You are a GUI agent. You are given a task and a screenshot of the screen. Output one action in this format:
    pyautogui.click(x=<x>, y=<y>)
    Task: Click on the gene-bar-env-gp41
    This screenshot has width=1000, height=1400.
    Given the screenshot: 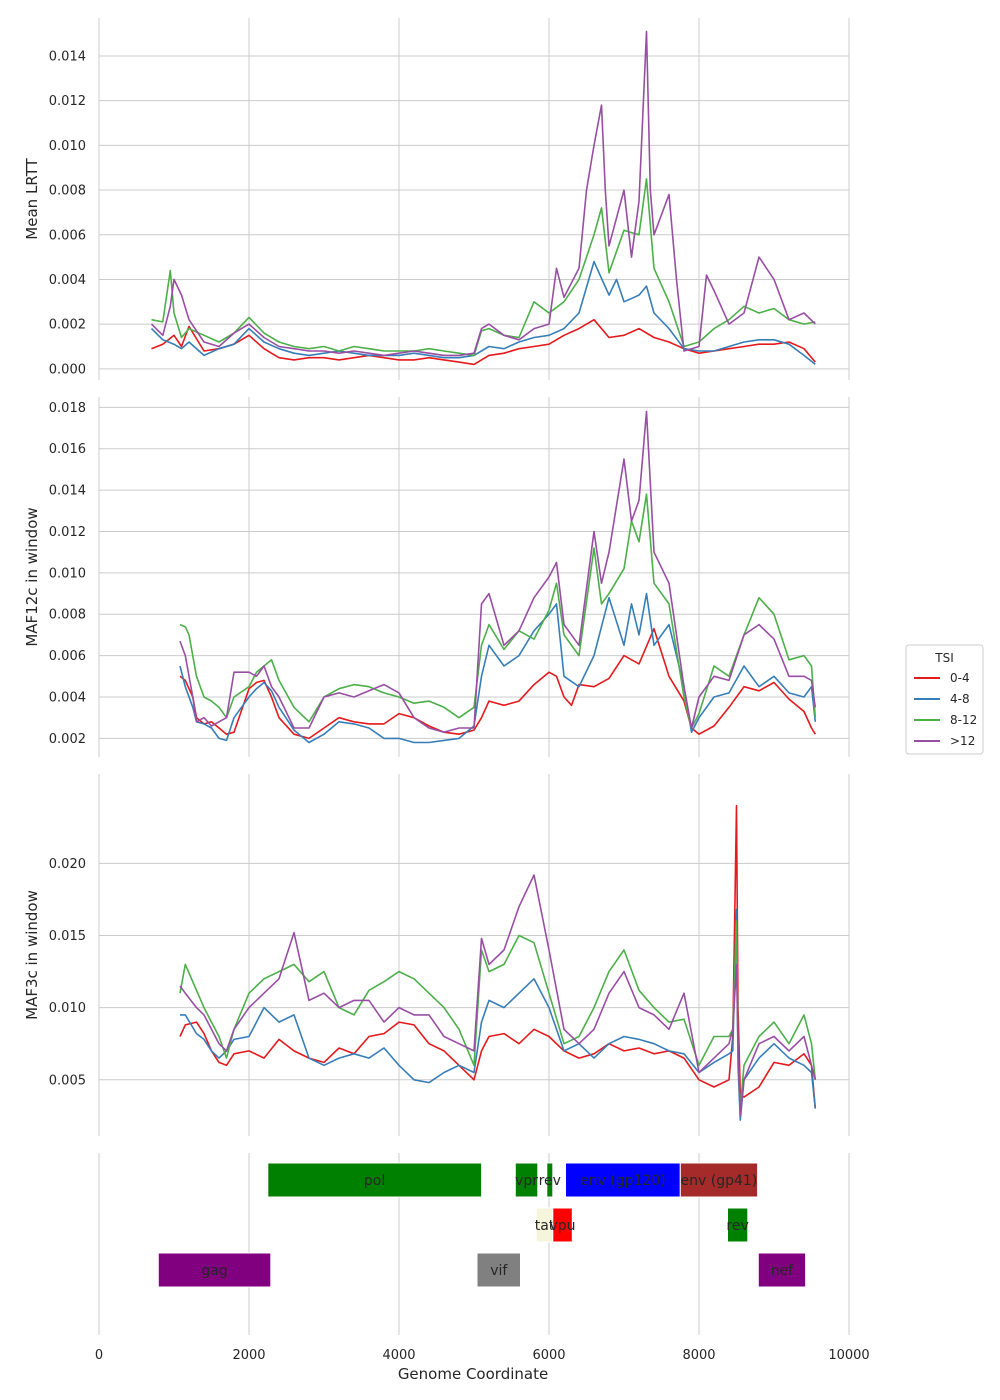 What is the action you would take?
    pyautogui.click(x=719, y=1180)
    